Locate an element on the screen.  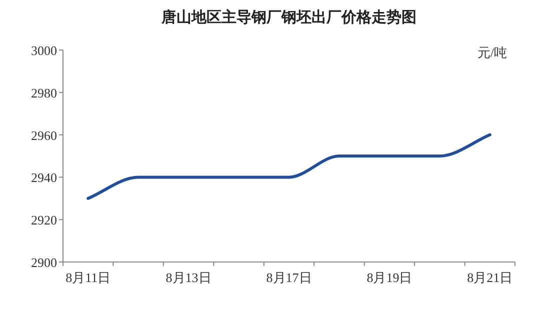
chart-title: 唐山地区主导钢厂钢坯出厂价格走势图 is located at coordinates (288, 17).